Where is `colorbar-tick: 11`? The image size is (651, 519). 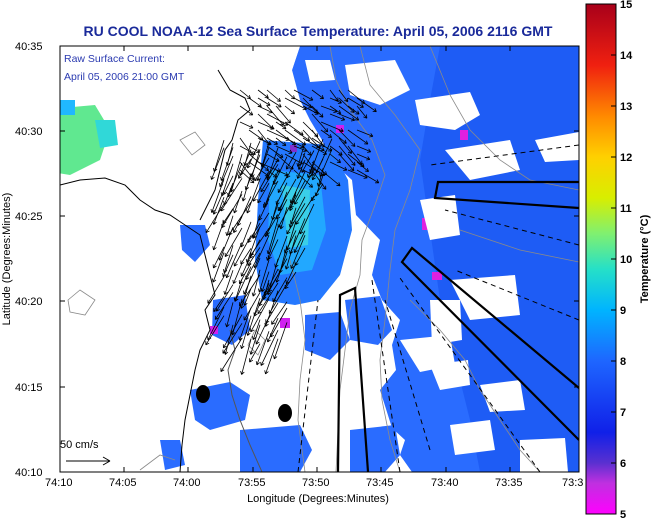 colorbar-tick: 11 is located at coordinates (626, 209).